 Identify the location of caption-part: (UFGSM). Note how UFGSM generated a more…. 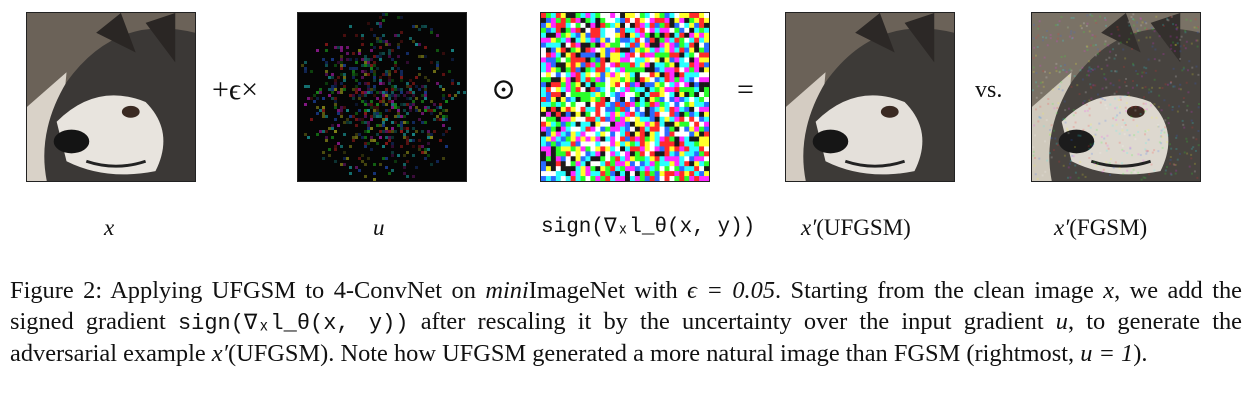
(654, 353).